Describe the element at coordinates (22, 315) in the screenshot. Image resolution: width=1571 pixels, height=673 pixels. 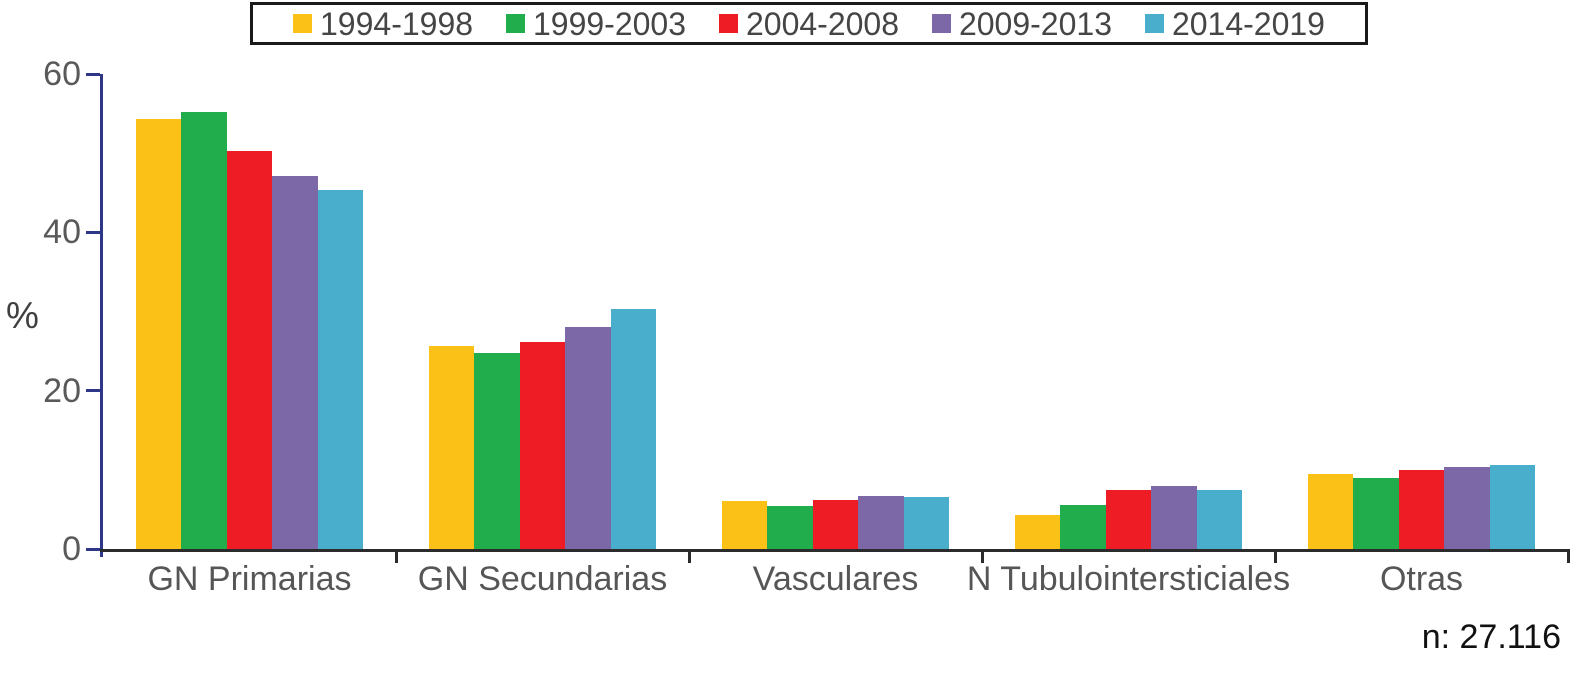
I see `y-axis-title: %` at that location.